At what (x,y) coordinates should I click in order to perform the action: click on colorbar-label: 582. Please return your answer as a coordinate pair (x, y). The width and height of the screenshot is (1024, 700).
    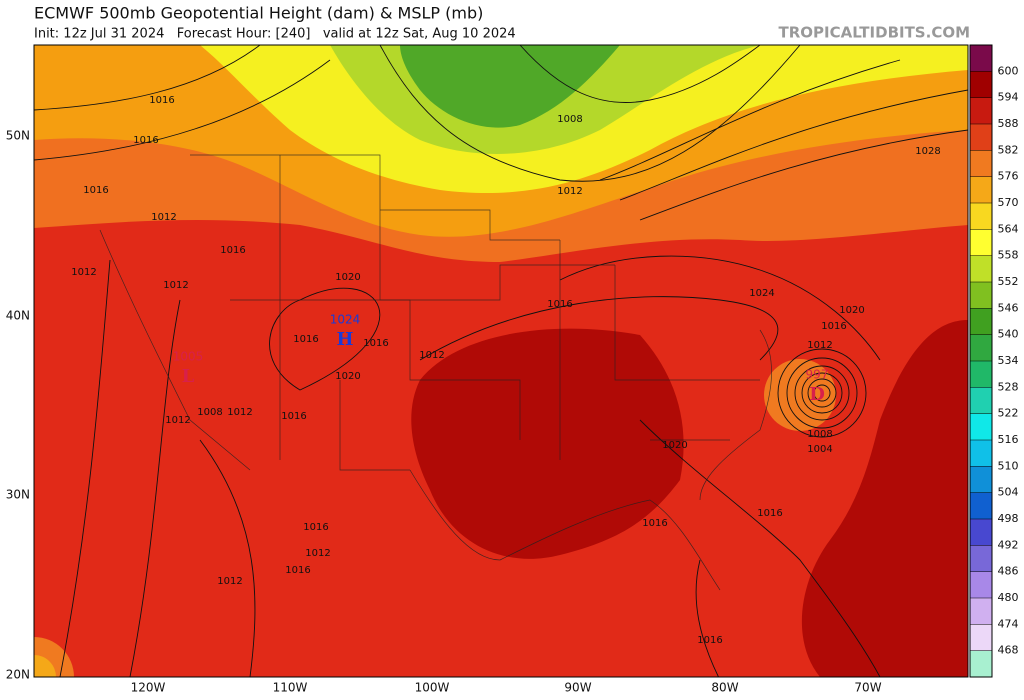
    Looking at the image, I should click on (1008, 149).